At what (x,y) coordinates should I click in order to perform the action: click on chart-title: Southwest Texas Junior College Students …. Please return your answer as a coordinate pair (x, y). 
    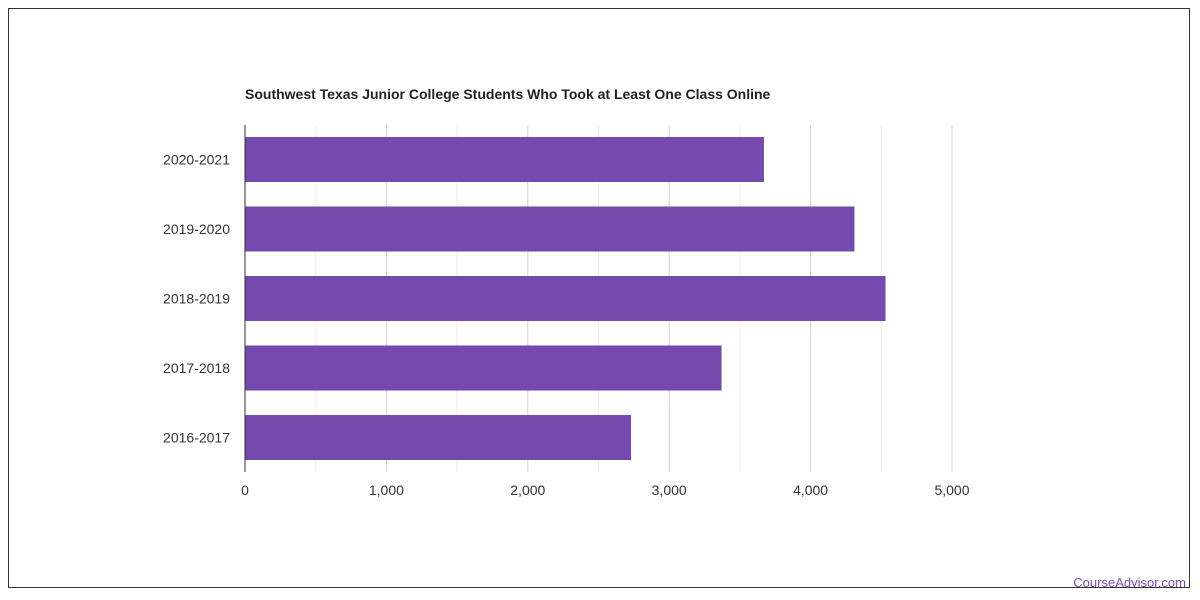
    Looking at the image, I should click on (508, 94).